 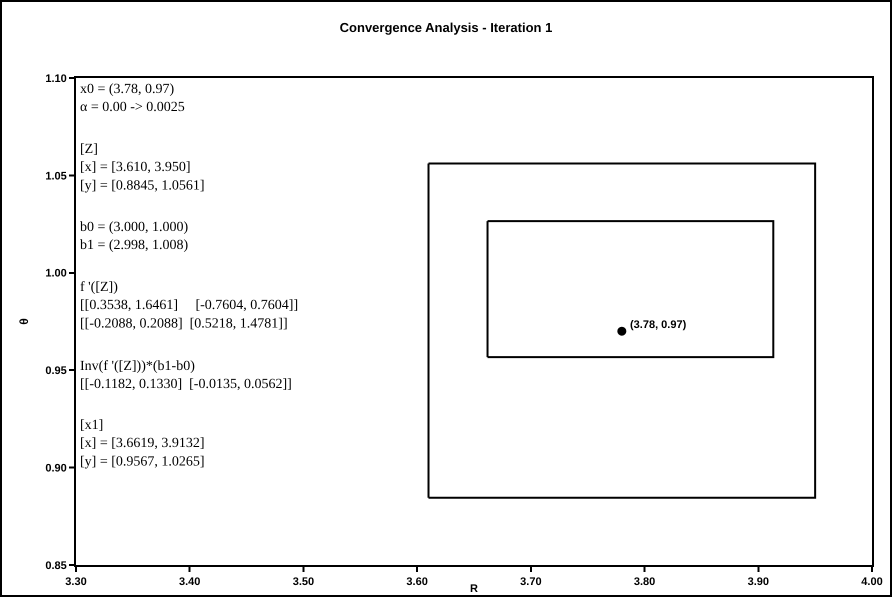 What do you see at coordinates (189, 306) in the screenshot?
I see `annotation: f '([Z]) [[0.3538, 1.6461] [-0.7604, 0.7604]] [[-0.2088, 0.2088] [0.5218, 1.4781]]` at bounding box center [189, 306].